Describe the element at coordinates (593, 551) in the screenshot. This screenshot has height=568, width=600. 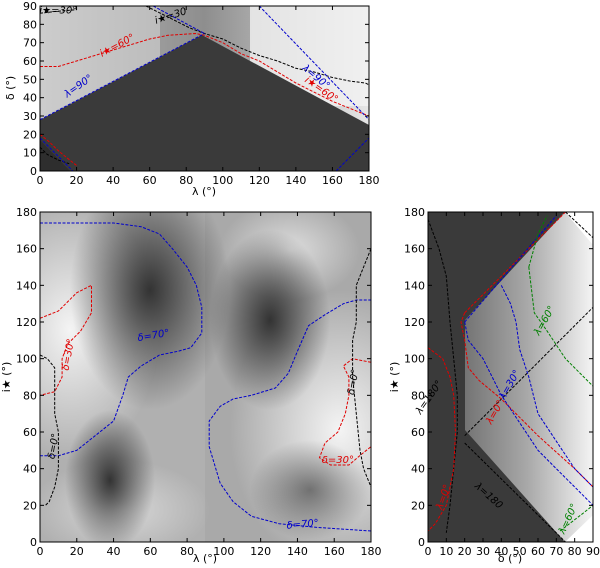
I see `x-tick-label: 90` at that location.